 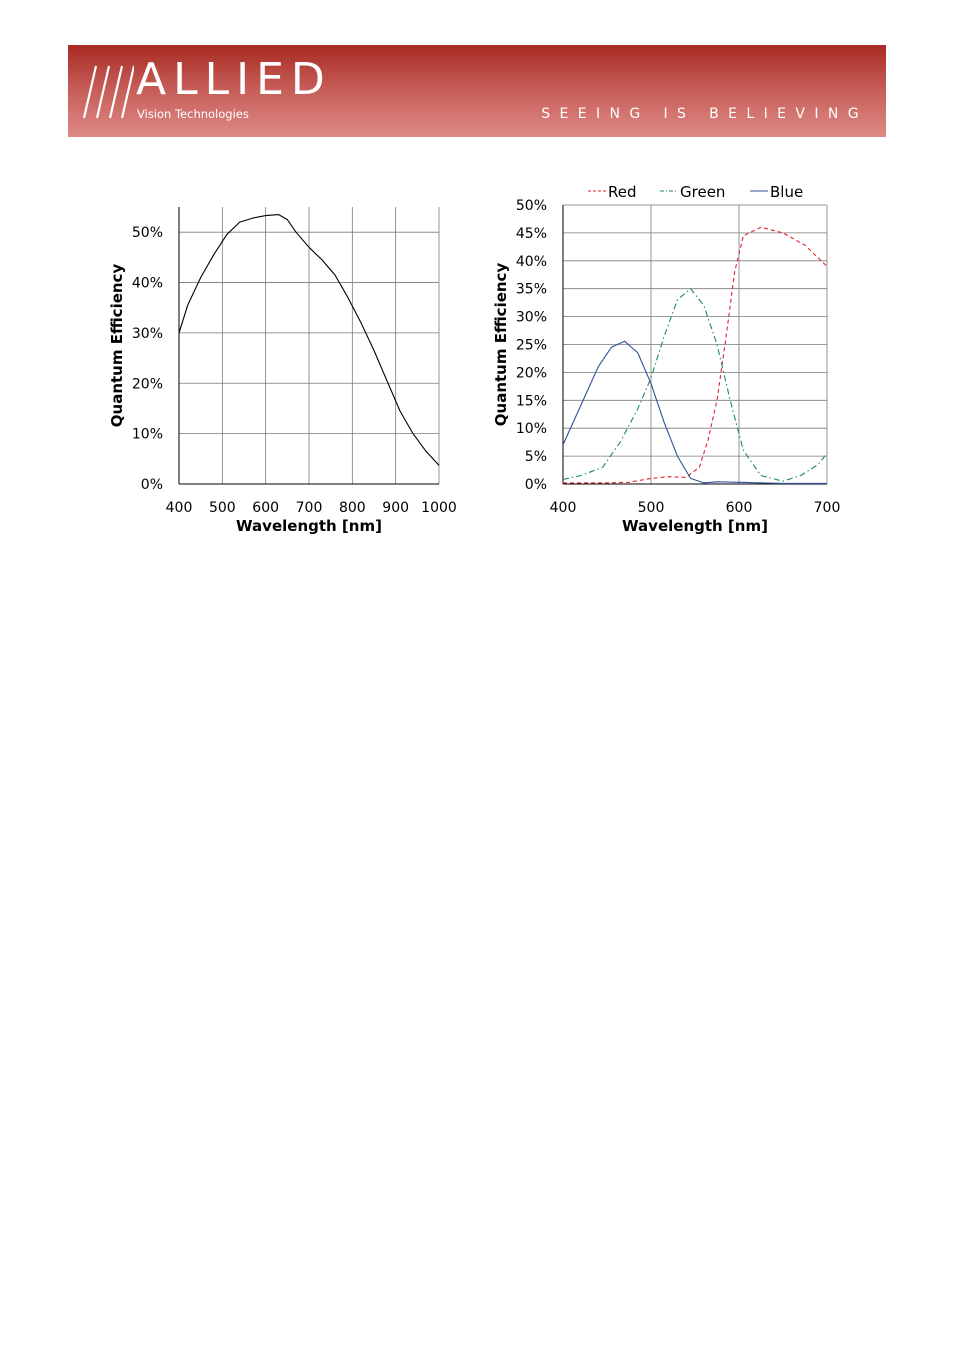 I want to click on x-tick-label: 800, so click(x=352, y=508).